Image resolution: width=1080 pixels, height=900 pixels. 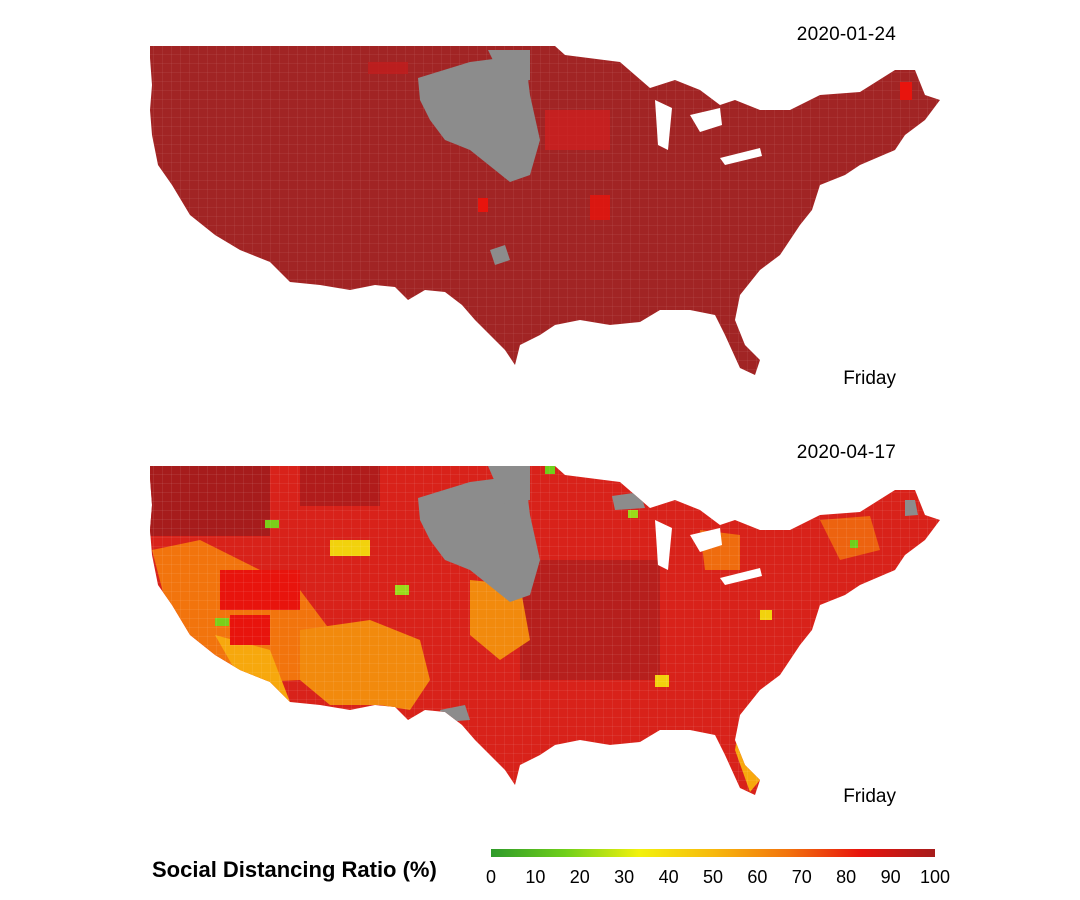 I want to click on legend-title: Social Distancing Ratio (%), so click(x=294, y=869).